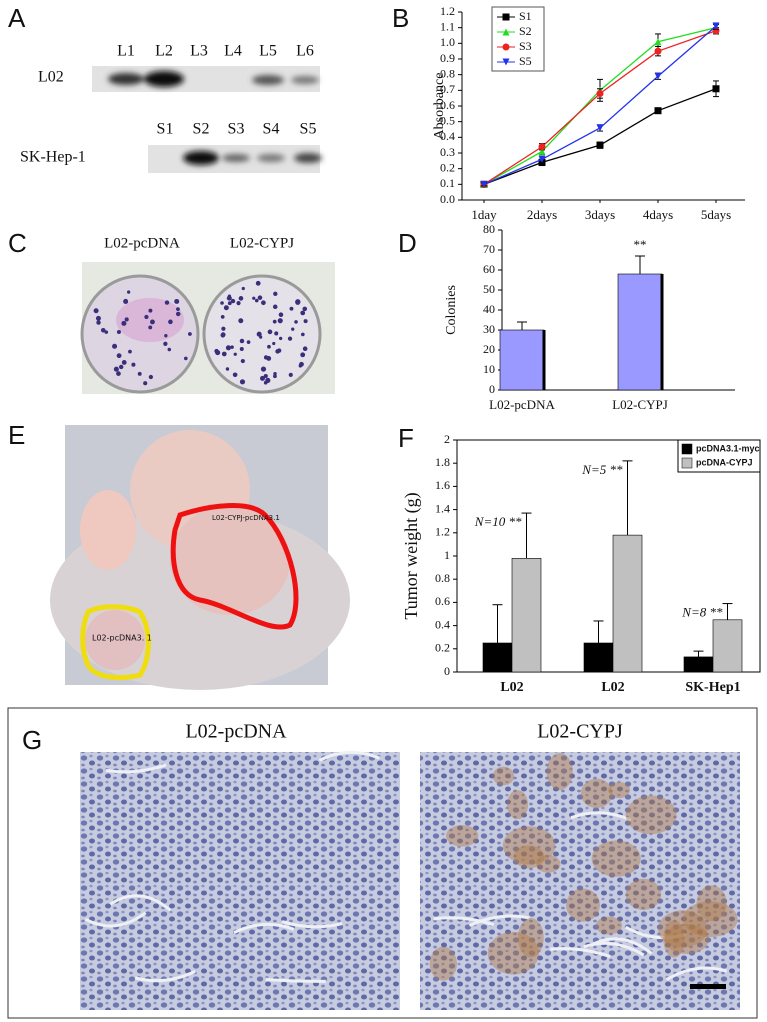 The image size is (767, 1022). Describe the element at coordinates (612, 687) in the screenshot. I see `x-tick-label: L02` at that location.